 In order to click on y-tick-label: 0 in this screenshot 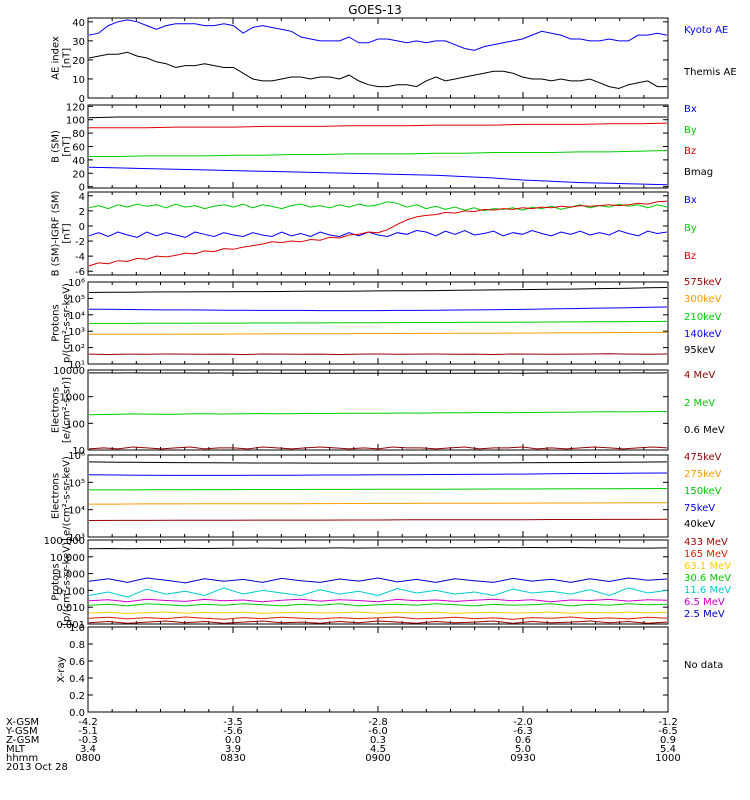, I will do `click(82, 227)`.